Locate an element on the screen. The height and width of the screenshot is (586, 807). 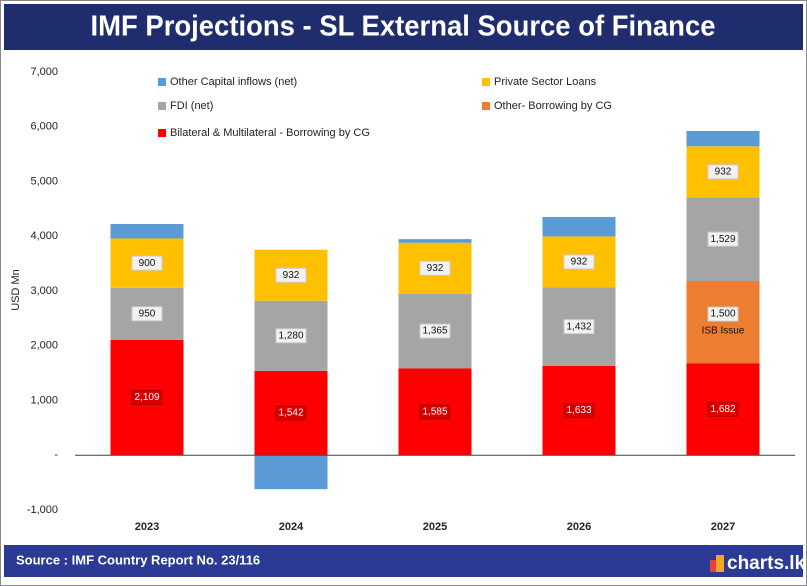
data-label: 1,365 is located at coordinates (434, 331).